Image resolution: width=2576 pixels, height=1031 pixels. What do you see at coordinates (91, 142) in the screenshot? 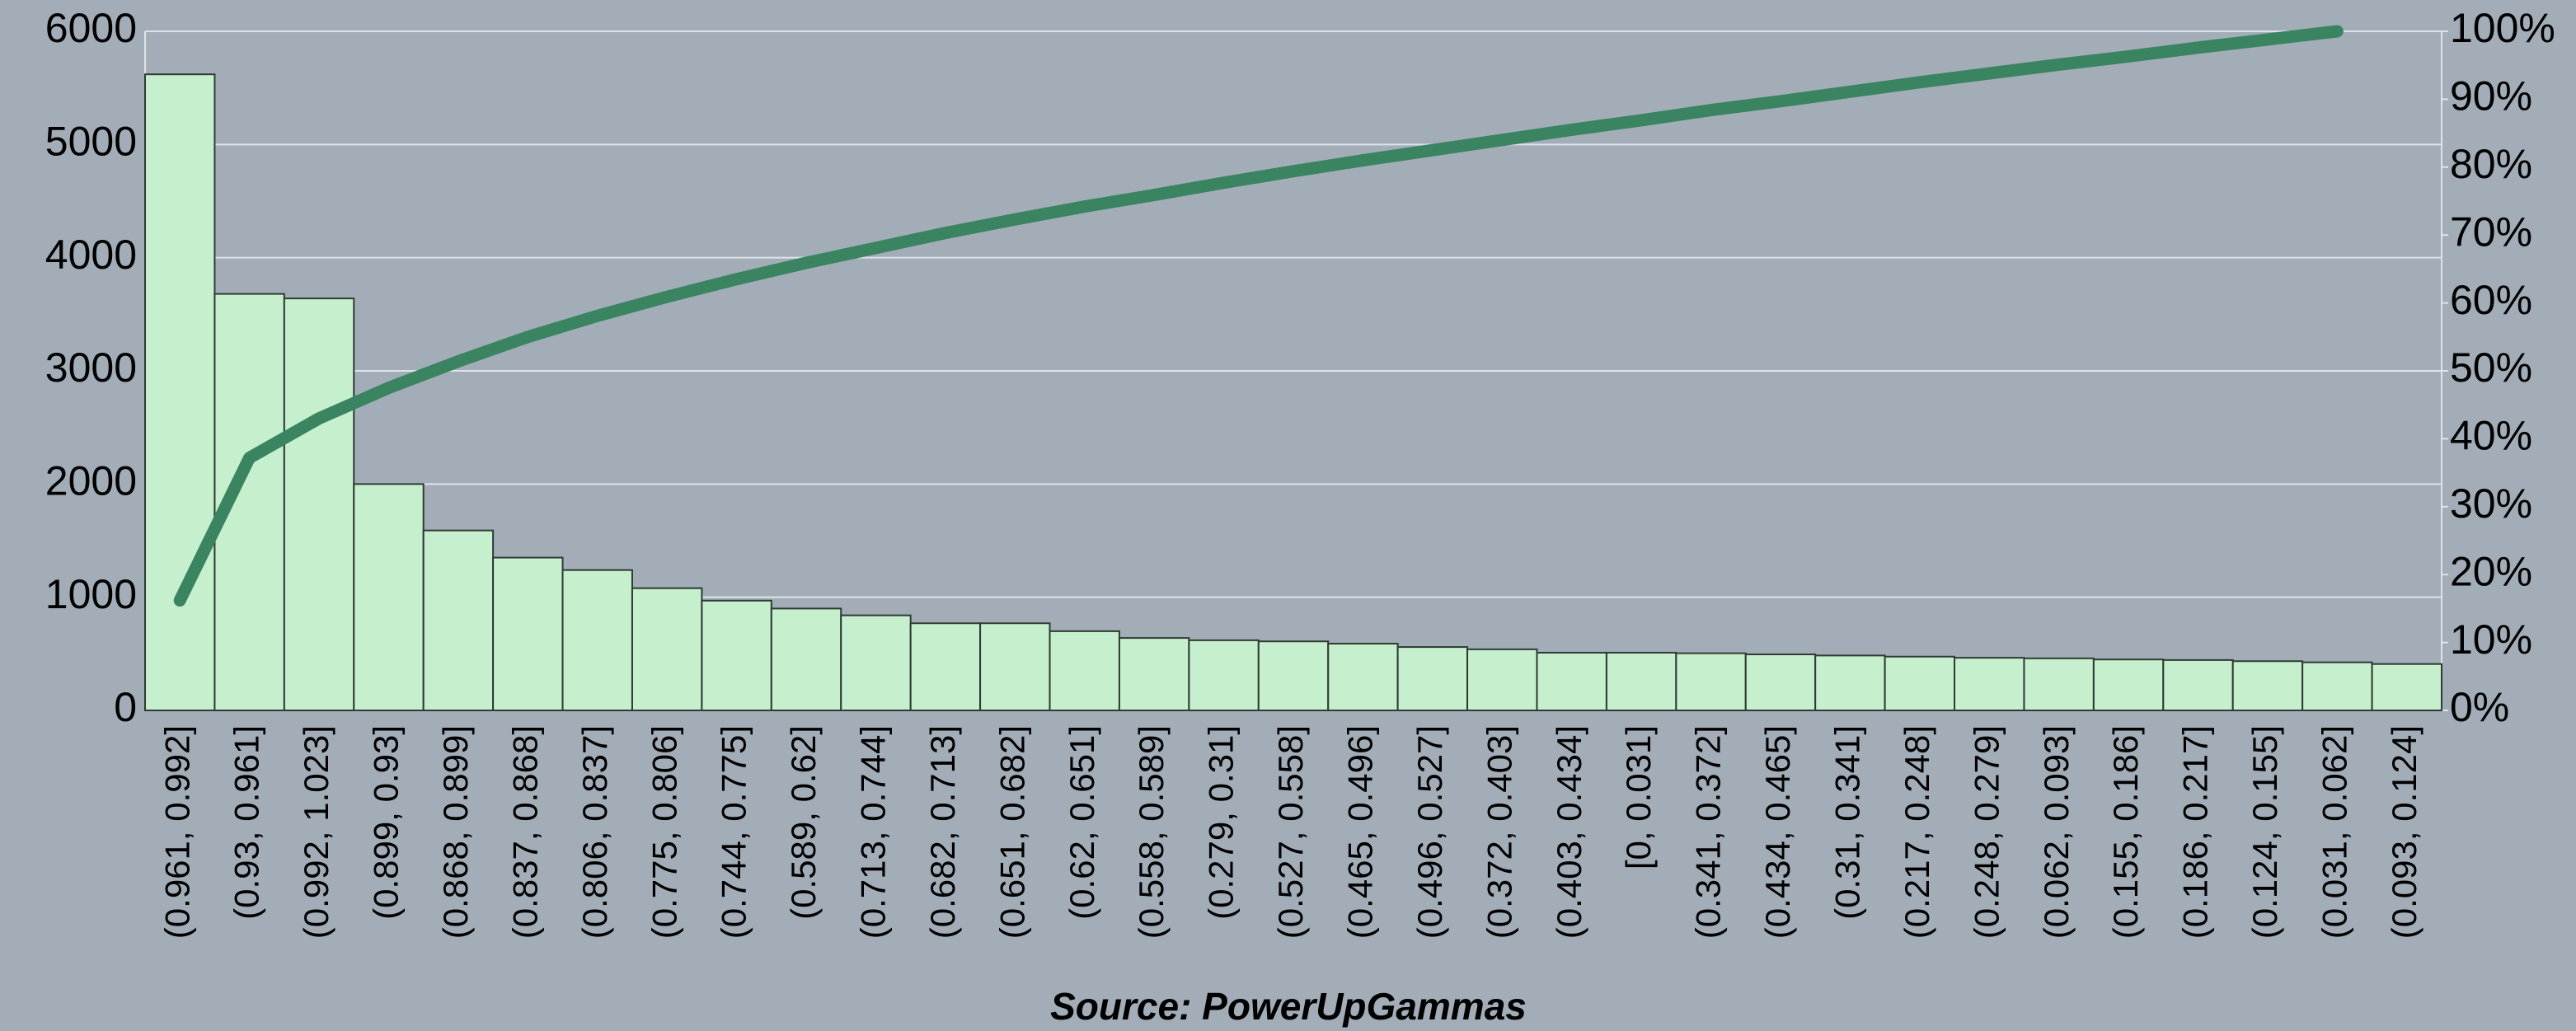
I see `y-tick-label: 5000` at bounding box center [91, 142].